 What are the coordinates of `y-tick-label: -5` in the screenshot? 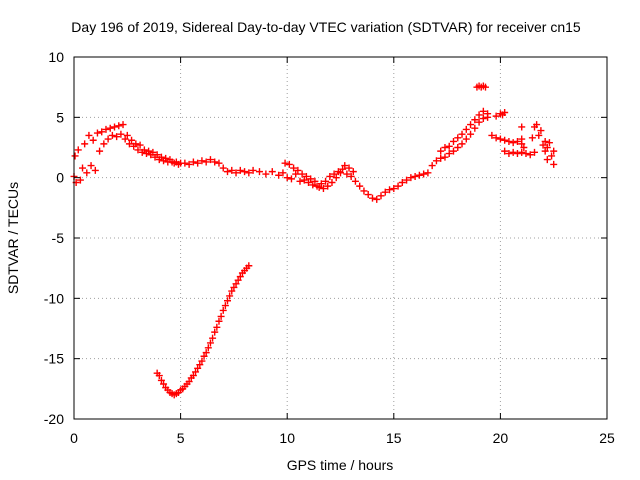 It's located at (58, 238).